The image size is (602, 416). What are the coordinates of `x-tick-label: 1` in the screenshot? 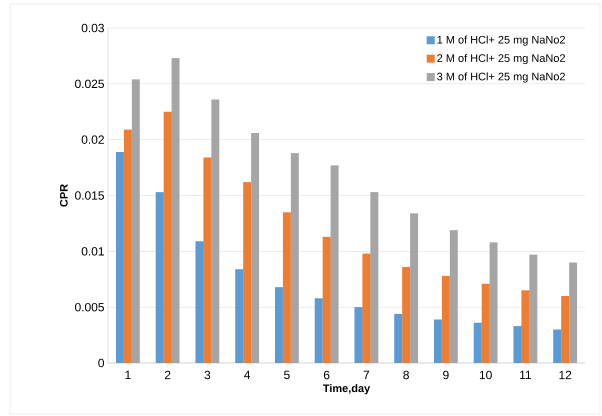 It's located at (128, 374).